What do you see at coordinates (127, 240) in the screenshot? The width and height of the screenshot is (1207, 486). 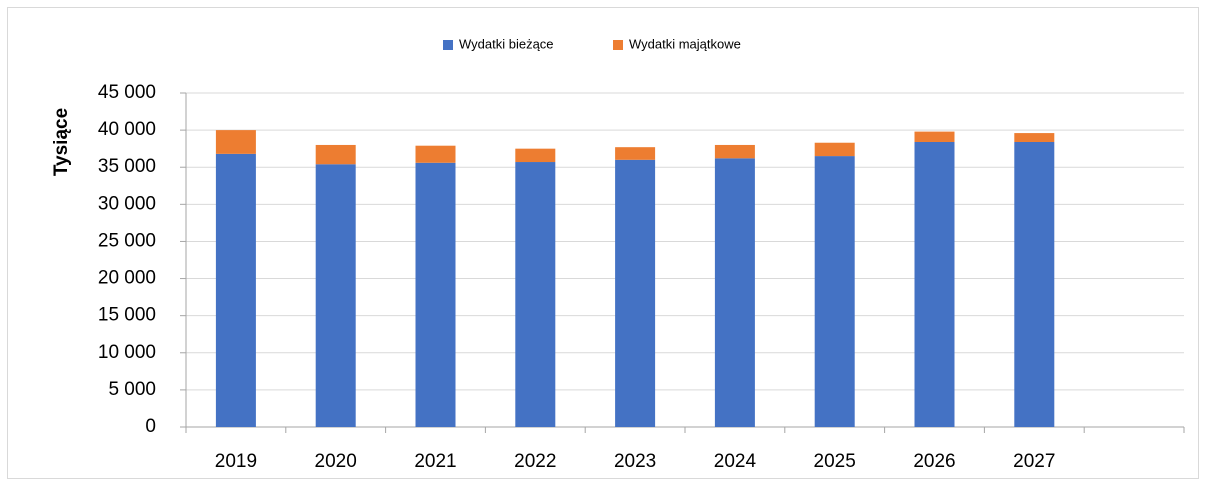 I see `y-tick-label: 25 000` at bounding box center [127, 240].